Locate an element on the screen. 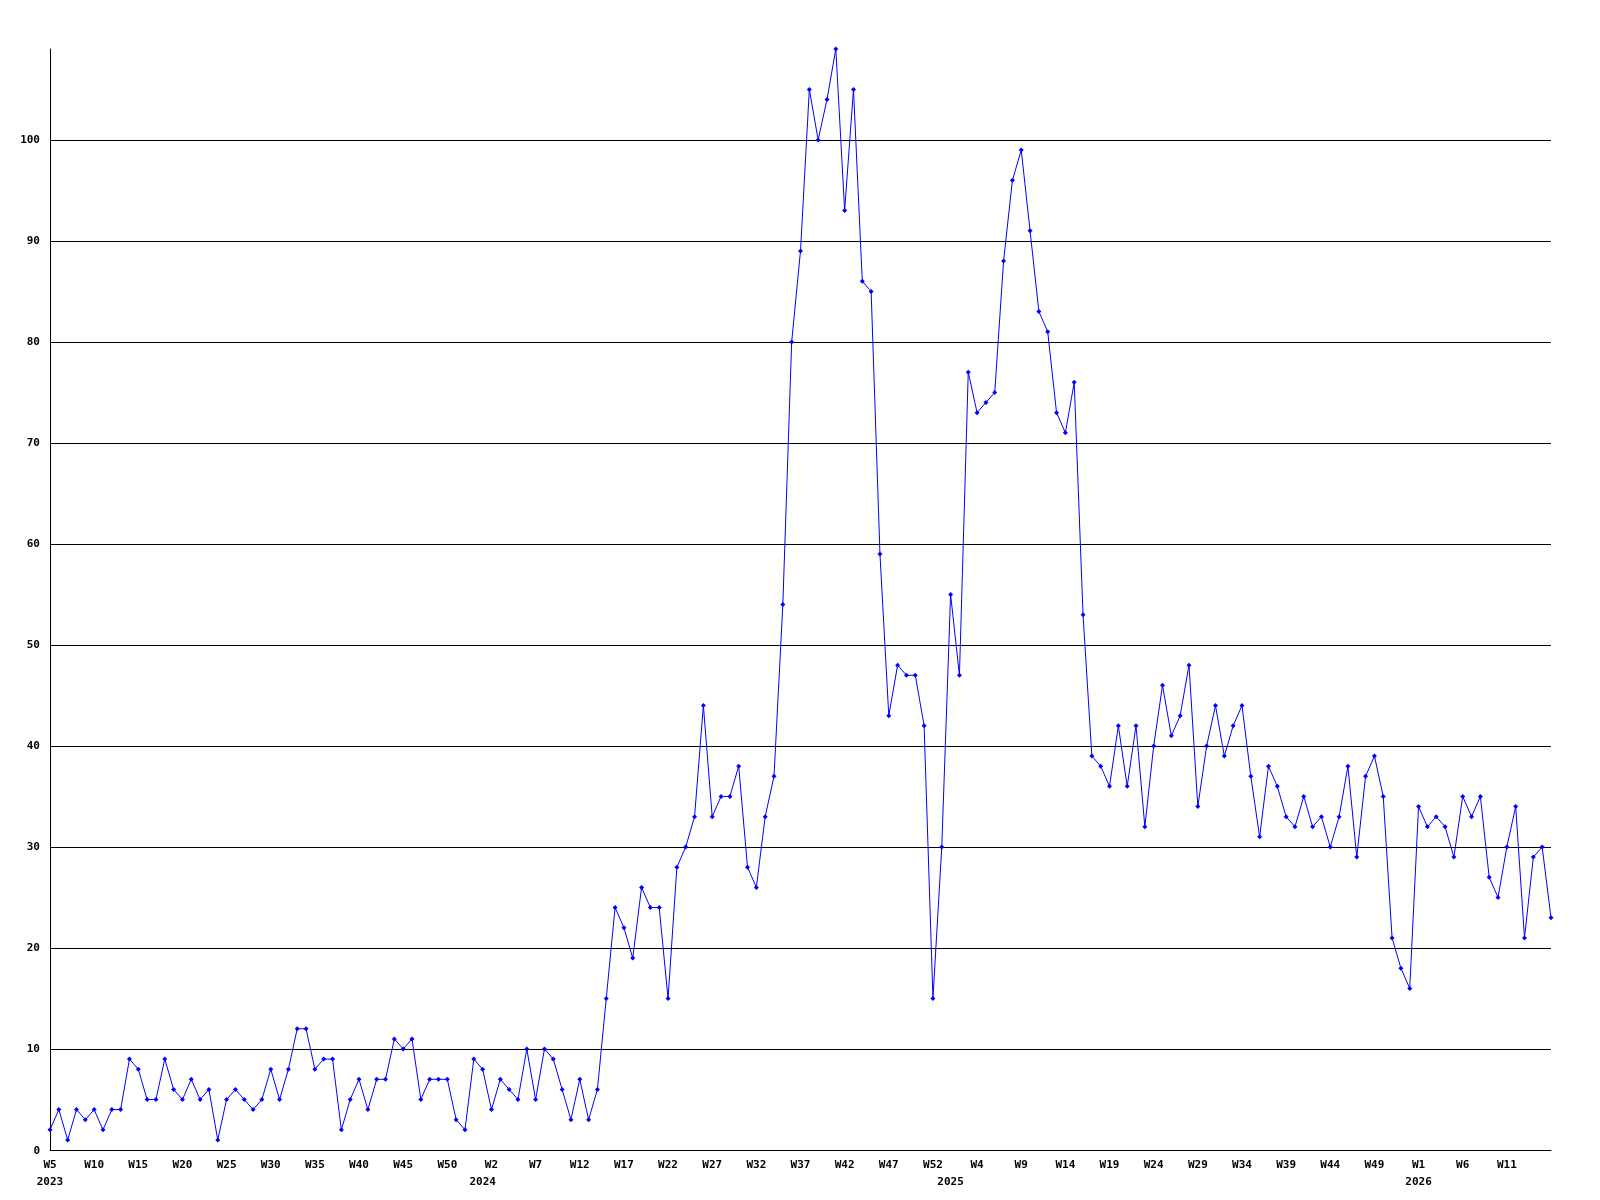  x-tick-label: W14 is located at coordinates (1065, 1164).